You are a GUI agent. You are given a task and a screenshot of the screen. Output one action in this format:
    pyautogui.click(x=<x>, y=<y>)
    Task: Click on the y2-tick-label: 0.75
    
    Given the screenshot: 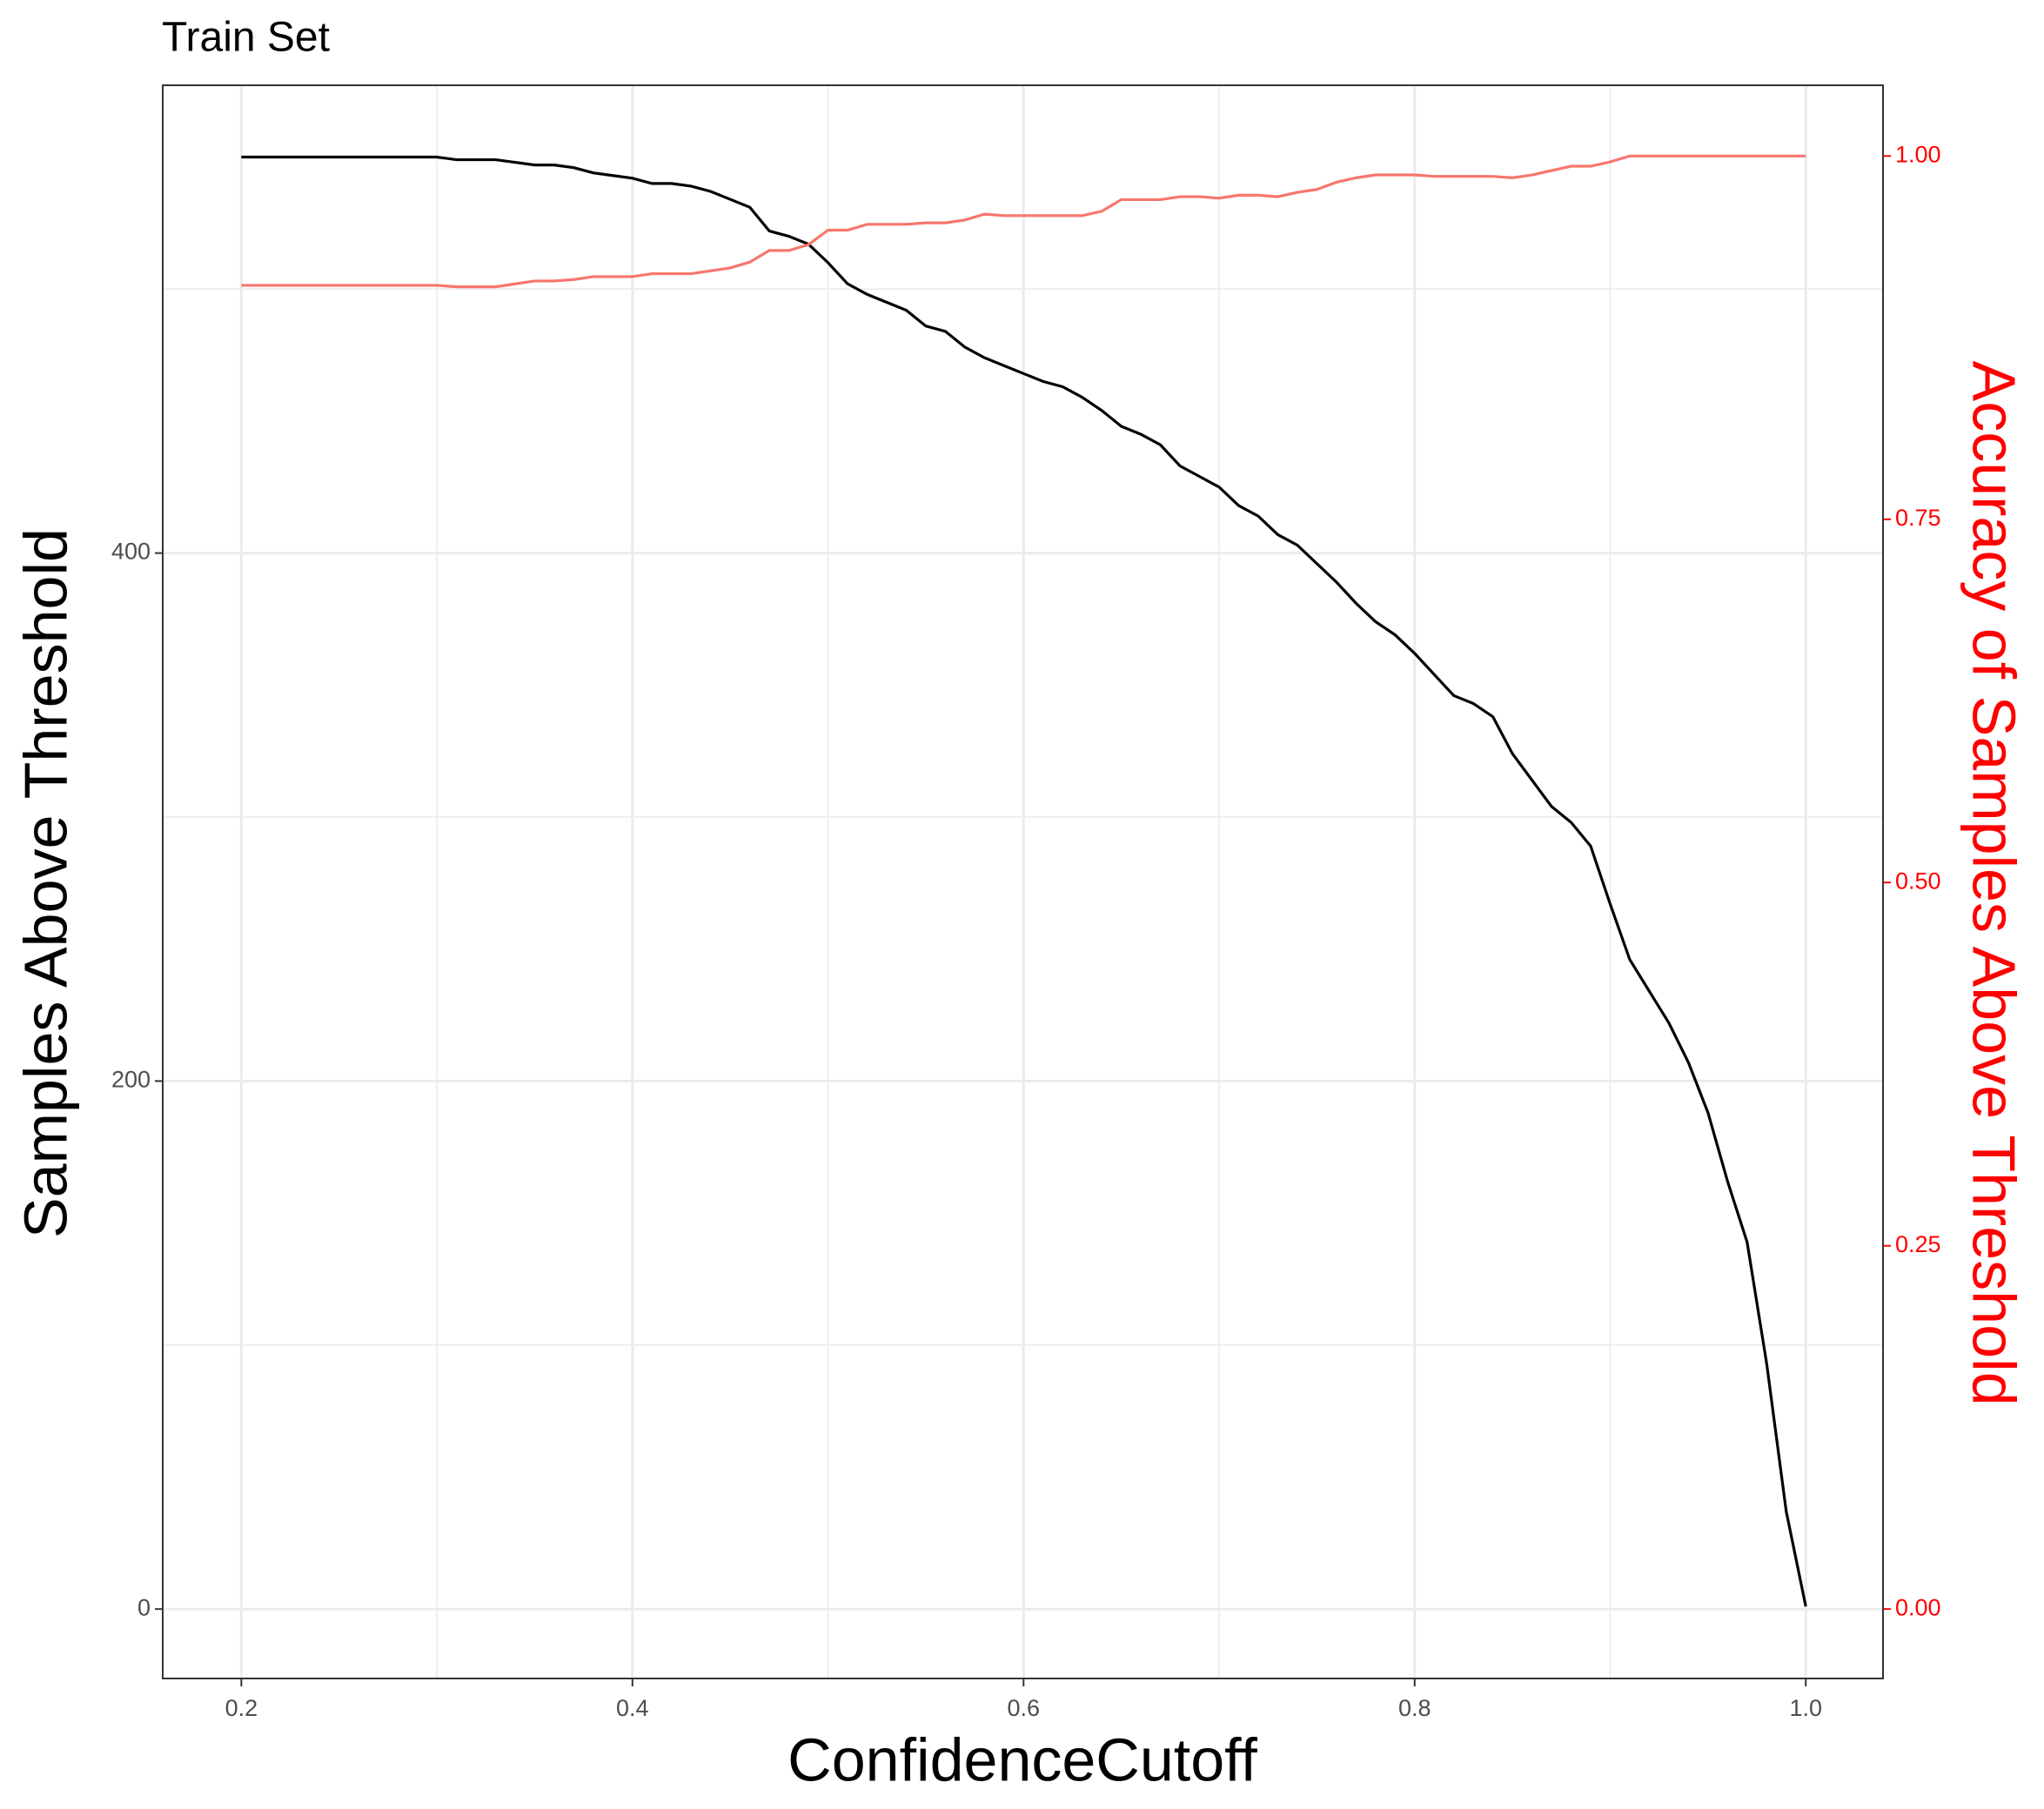 What is the action you would take?
    pyautogui.click(x=1918, y=518)
    